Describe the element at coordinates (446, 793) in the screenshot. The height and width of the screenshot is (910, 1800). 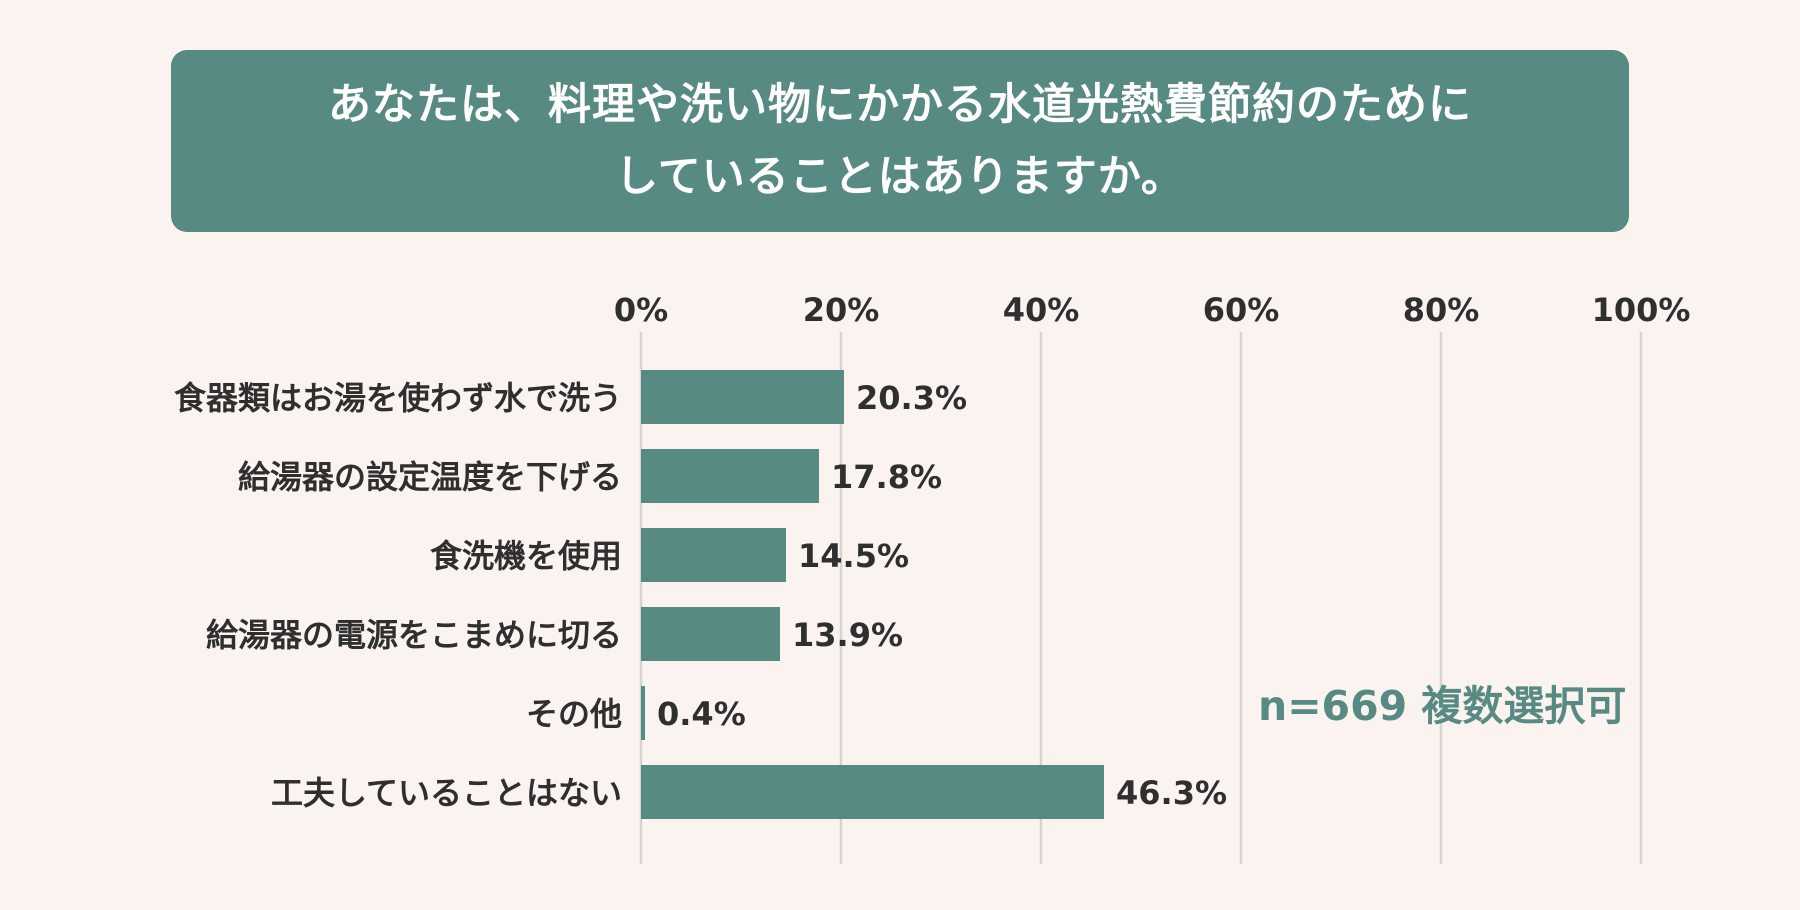
I see `category-label: 工夫していることはない` at that location.